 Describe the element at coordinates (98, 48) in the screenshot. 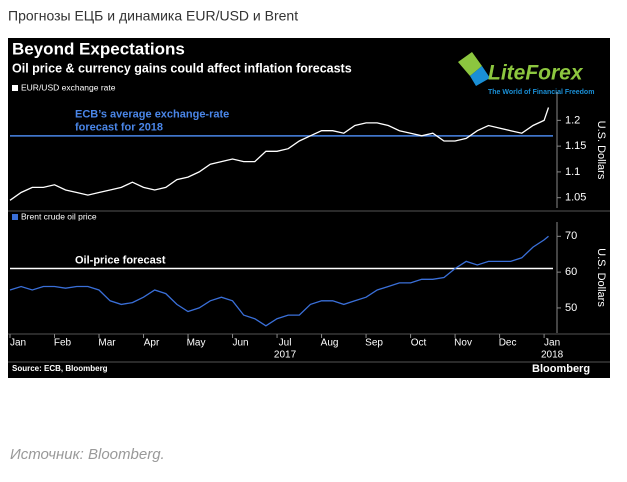

I see `chart-title: Beyond Expectations` at that location.